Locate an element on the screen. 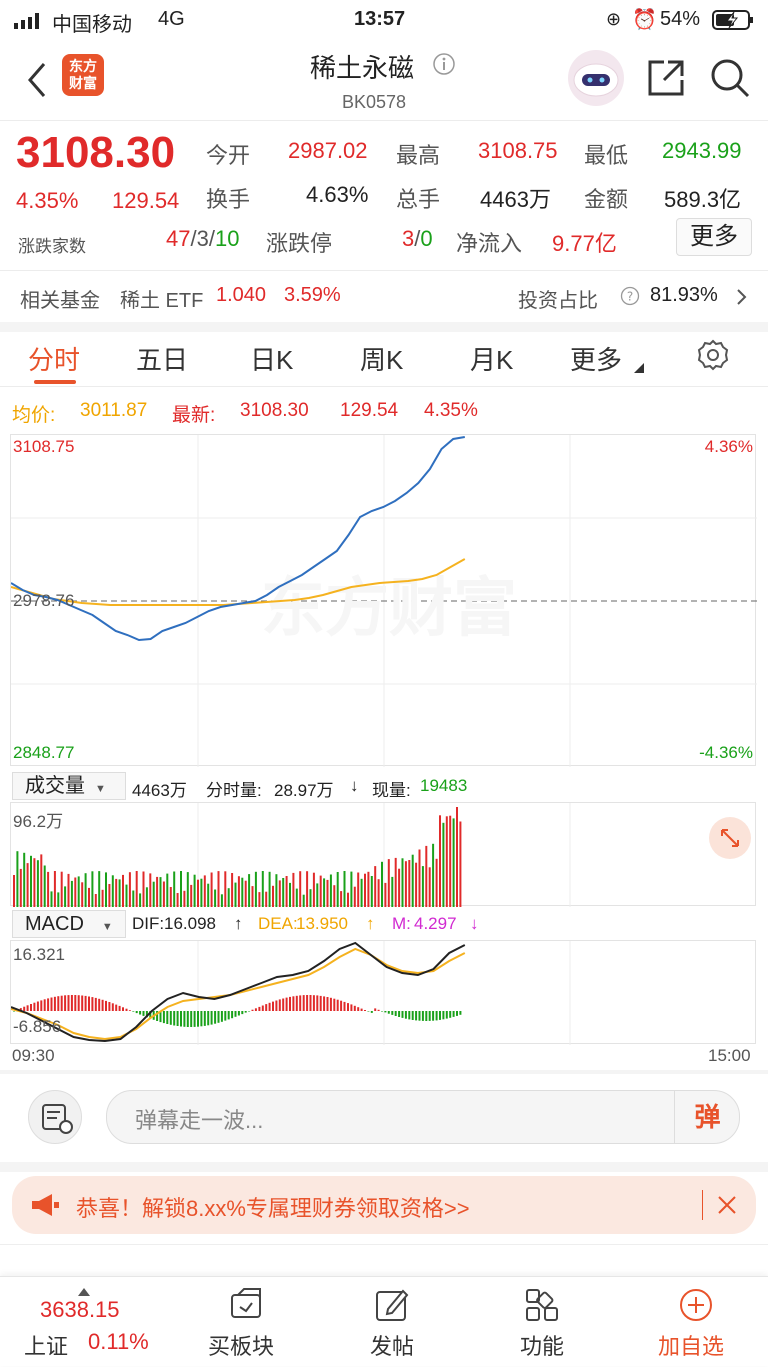 This screenshot has height=1367, width=768. settings-icon is located at coordinates (713, 355).